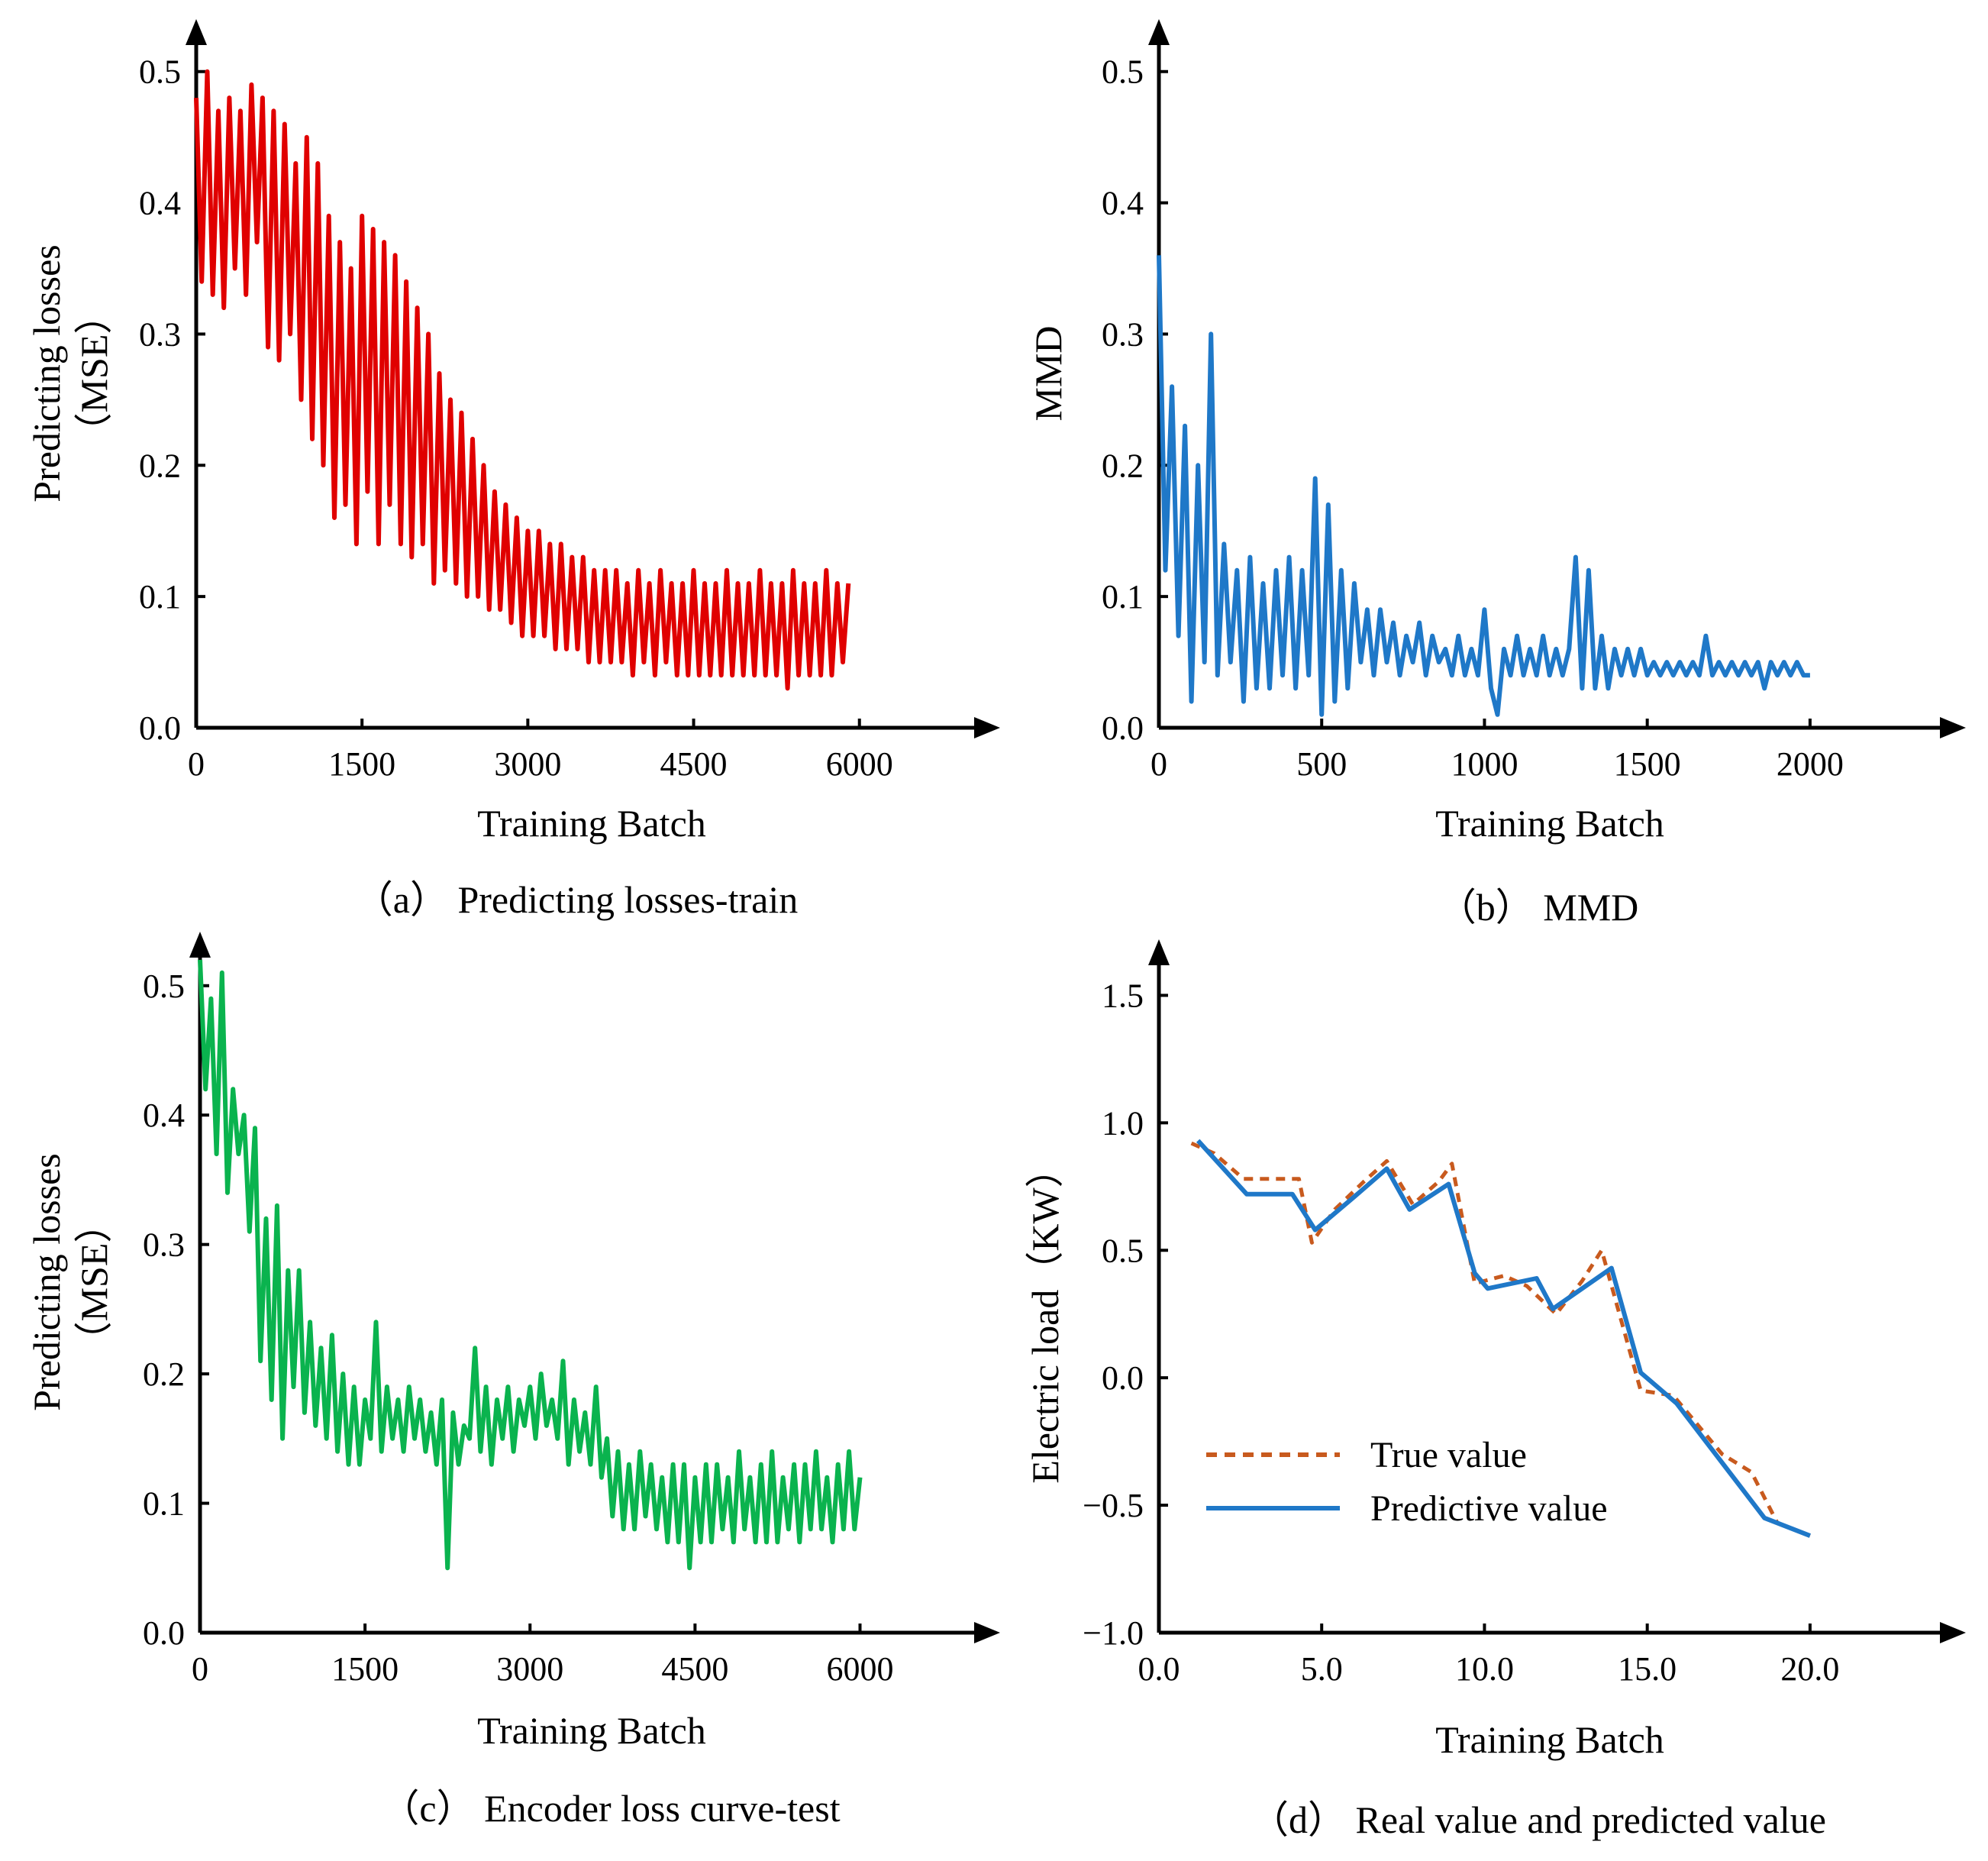 The width and height of the screenshot is (1988, 1861). What do you see at coordinates (1448, 1455) in the screenshot?
I see `legend-label: True value` at bounding box center [1448, 1455].